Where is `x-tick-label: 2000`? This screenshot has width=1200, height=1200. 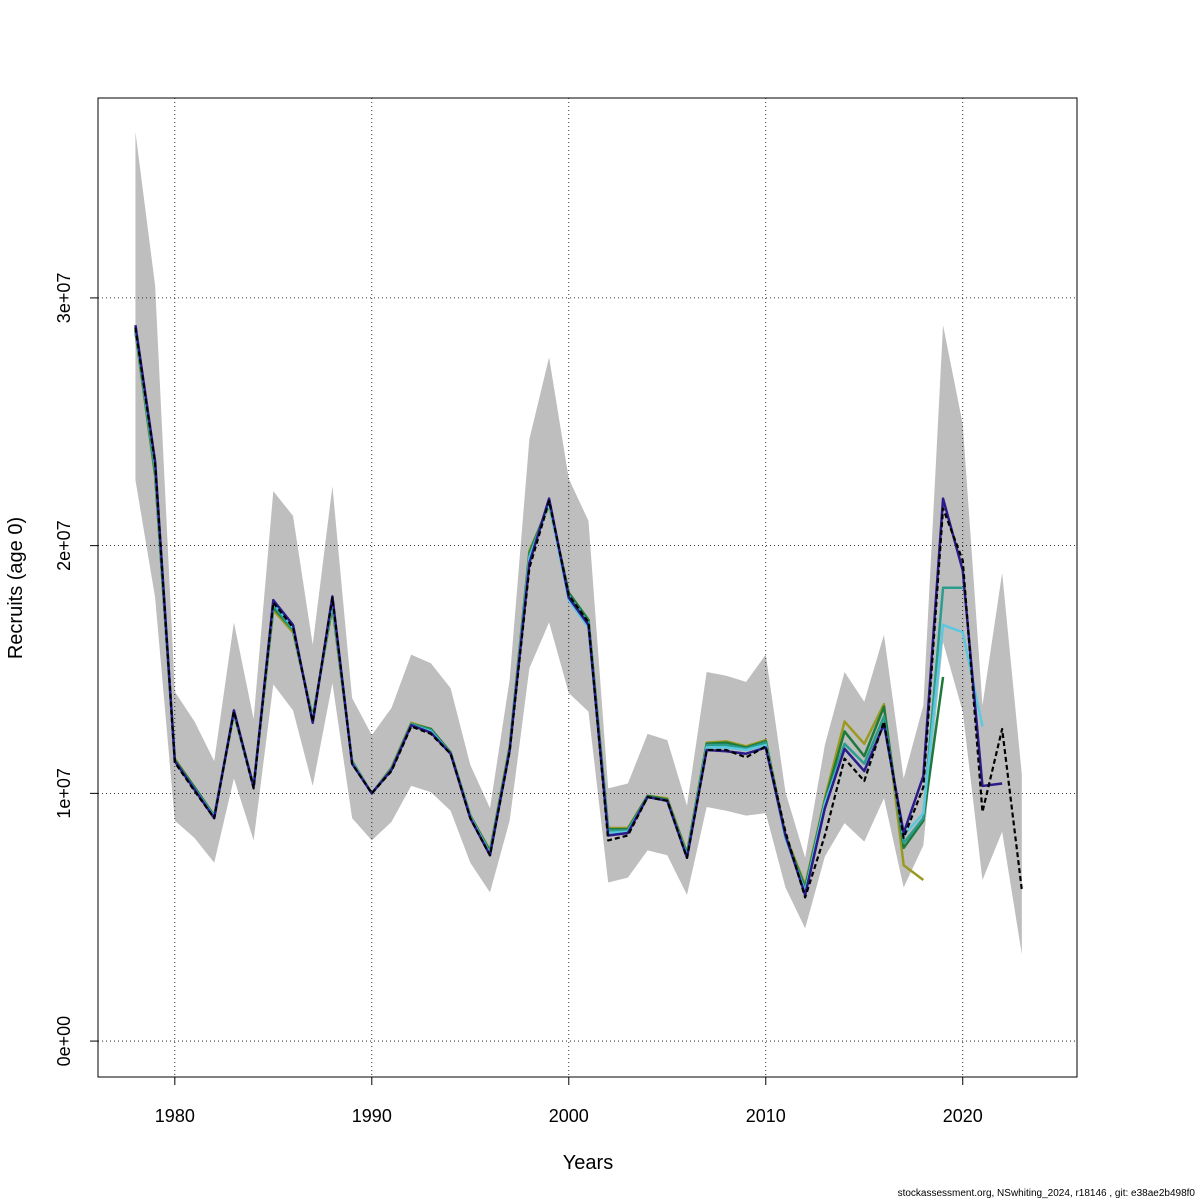
x-tick-label: 2000 is located at coordinates (569, 1116).